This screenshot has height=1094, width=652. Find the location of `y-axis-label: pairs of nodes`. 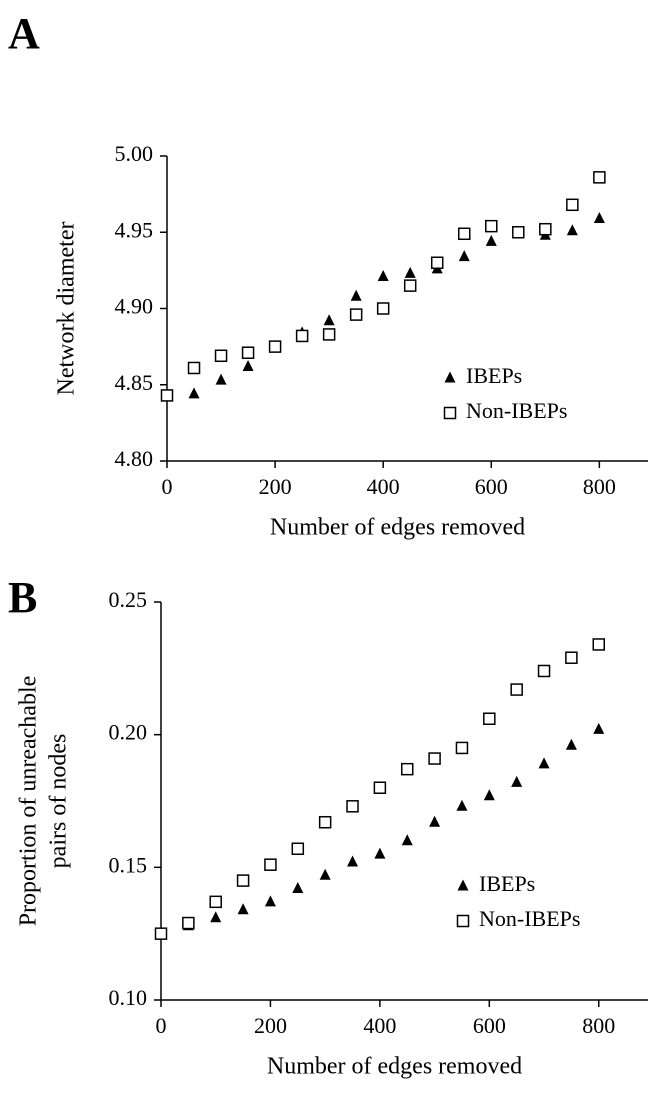

y-axis-label: pairs of nodes is located at coordinates (59, 801).